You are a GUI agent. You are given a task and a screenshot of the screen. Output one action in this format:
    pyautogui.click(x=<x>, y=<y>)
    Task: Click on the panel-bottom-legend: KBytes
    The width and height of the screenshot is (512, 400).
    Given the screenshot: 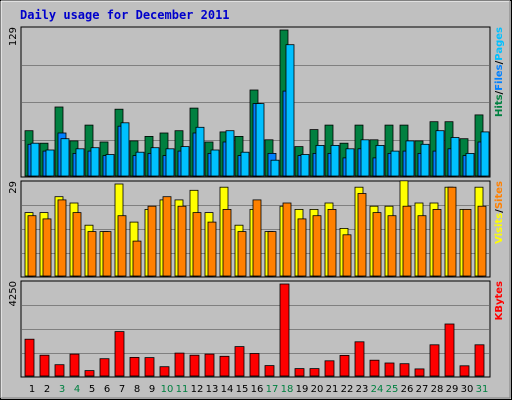 What is the action you would take?
    pyautogui.click(x=499, y=300)
    